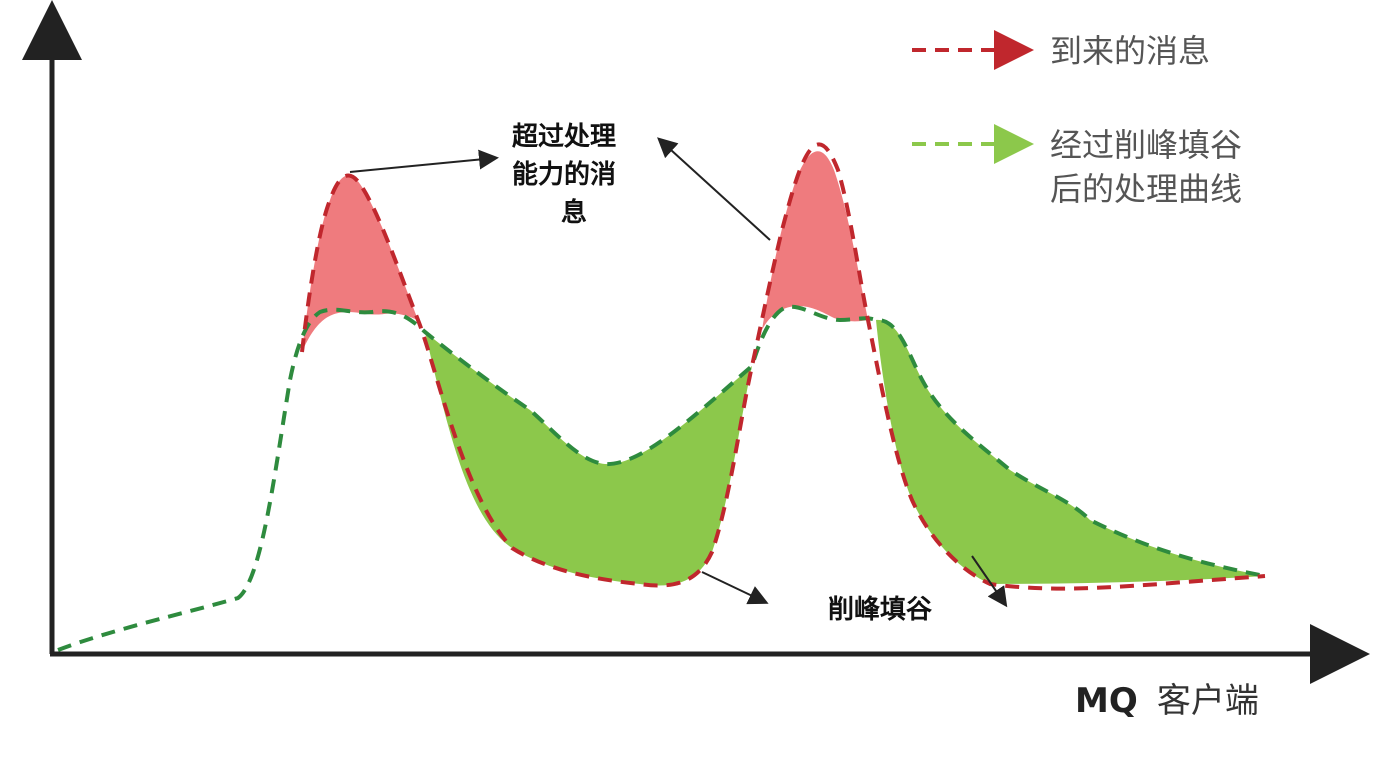 The width and height of the screenshot is (1398, 760). I want to click on shaving-pointer-right, so click(989, 581).